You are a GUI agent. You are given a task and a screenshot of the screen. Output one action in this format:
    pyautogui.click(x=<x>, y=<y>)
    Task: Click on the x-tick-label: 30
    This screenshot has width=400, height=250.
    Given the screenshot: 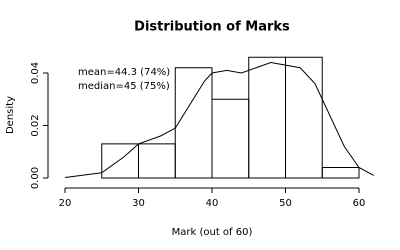 What is the action you would take?
    pyautogui.click(x=138, y=203)
    